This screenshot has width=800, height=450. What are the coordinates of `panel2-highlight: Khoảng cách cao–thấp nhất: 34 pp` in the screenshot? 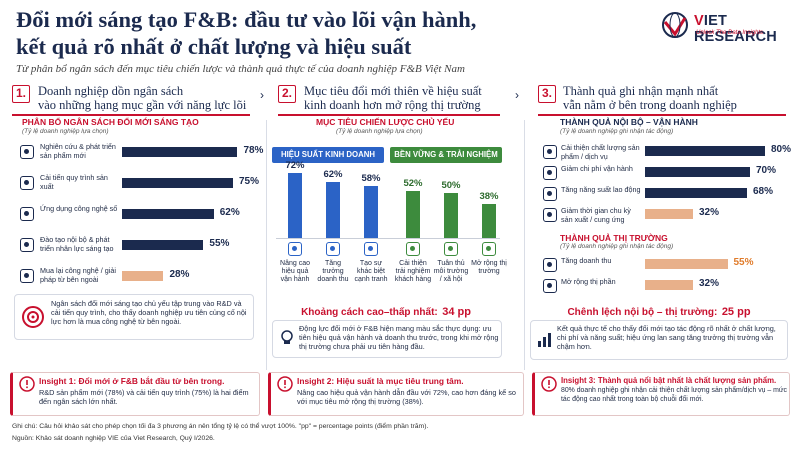 It's located at (386, 312).